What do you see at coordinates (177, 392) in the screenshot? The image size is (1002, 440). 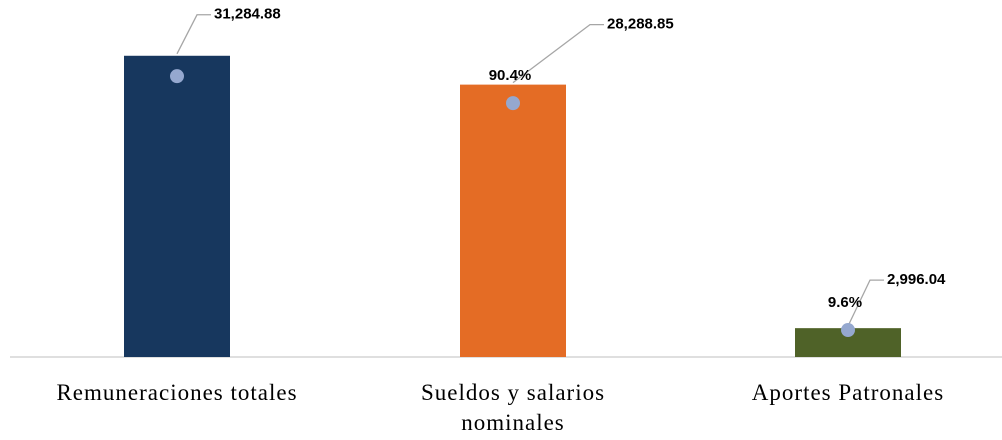 I see `x-tick-label: Remuneraciones totales` at bounding box center [177, 392].